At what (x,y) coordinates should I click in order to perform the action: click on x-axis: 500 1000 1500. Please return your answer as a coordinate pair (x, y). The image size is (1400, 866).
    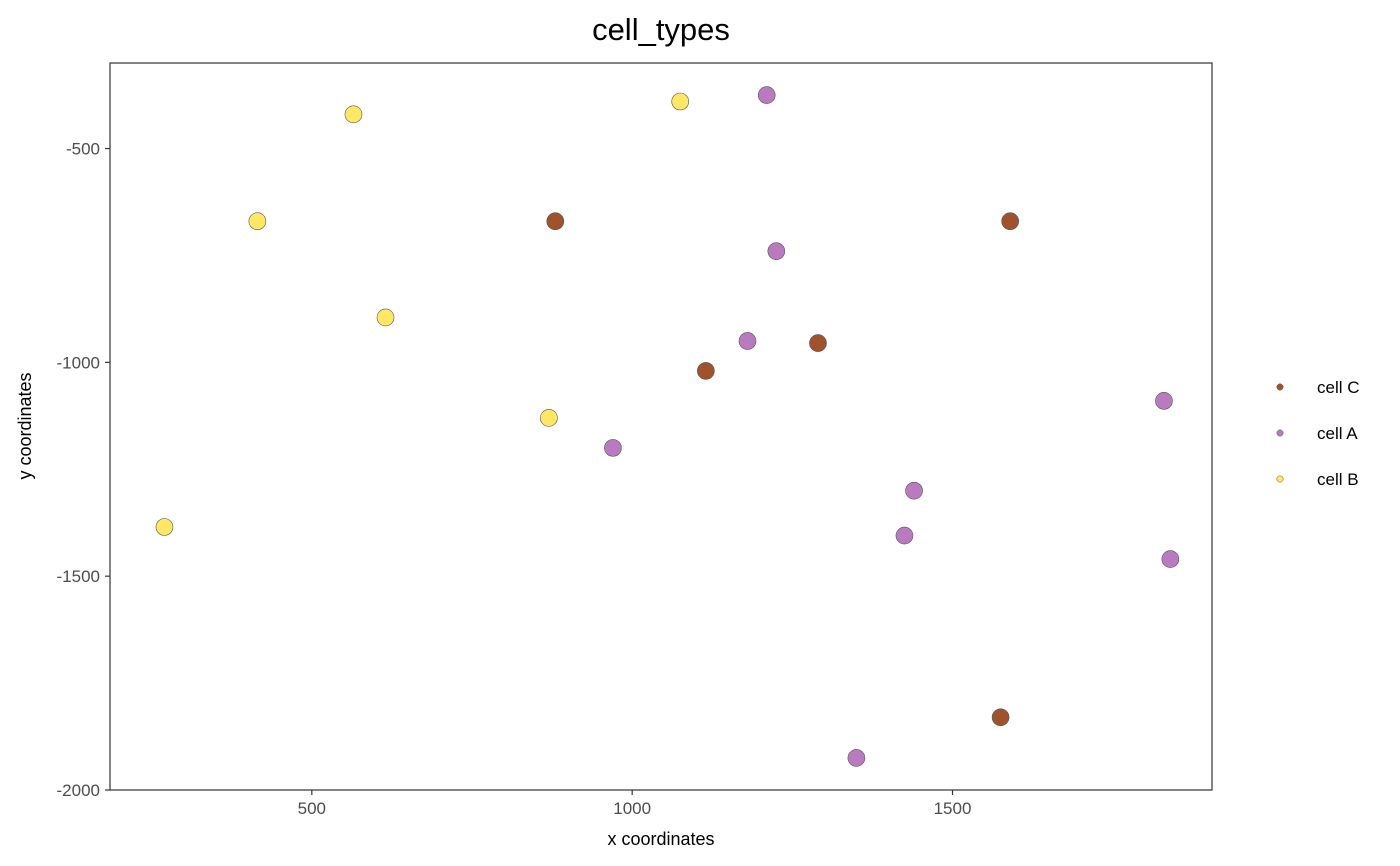
    Looking at the image, I should click on (635, 804).